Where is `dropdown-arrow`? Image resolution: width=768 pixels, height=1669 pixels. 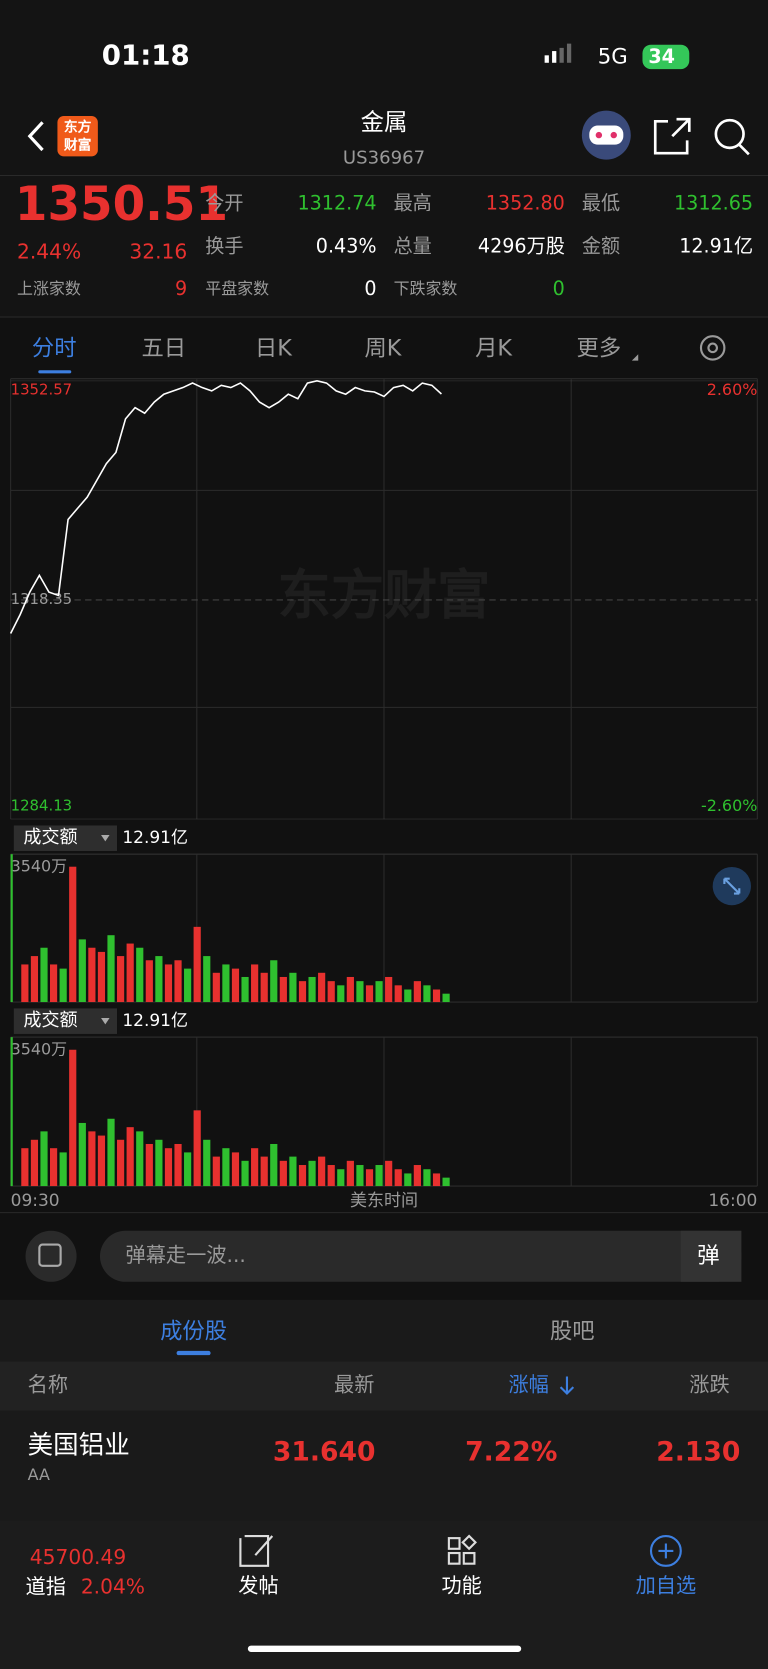 dropdown-arrow is located at coordinates (105, 838).